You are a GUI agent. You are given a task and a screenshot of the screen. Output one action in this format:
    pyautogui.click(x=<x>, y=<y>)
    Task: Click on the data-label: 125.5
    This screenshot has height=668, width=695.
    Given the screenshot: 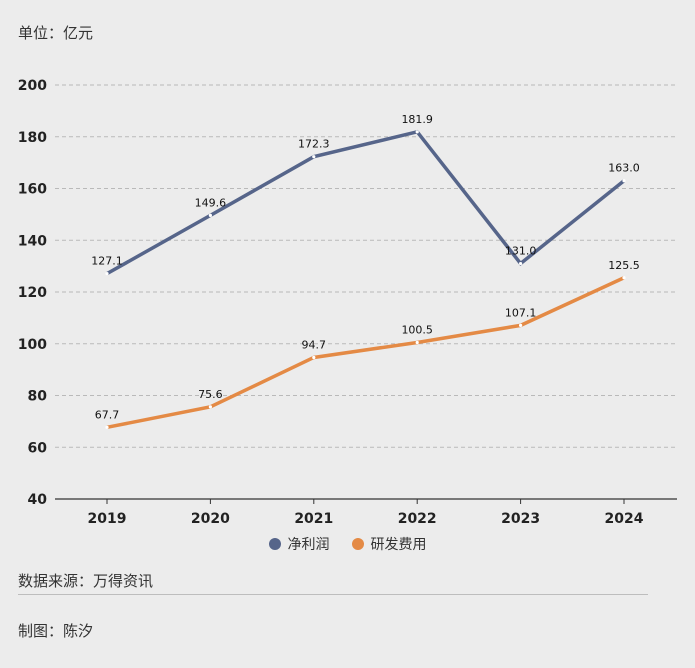 What is the action you would take?
    pyautogui.click(x=624, y=265)
    